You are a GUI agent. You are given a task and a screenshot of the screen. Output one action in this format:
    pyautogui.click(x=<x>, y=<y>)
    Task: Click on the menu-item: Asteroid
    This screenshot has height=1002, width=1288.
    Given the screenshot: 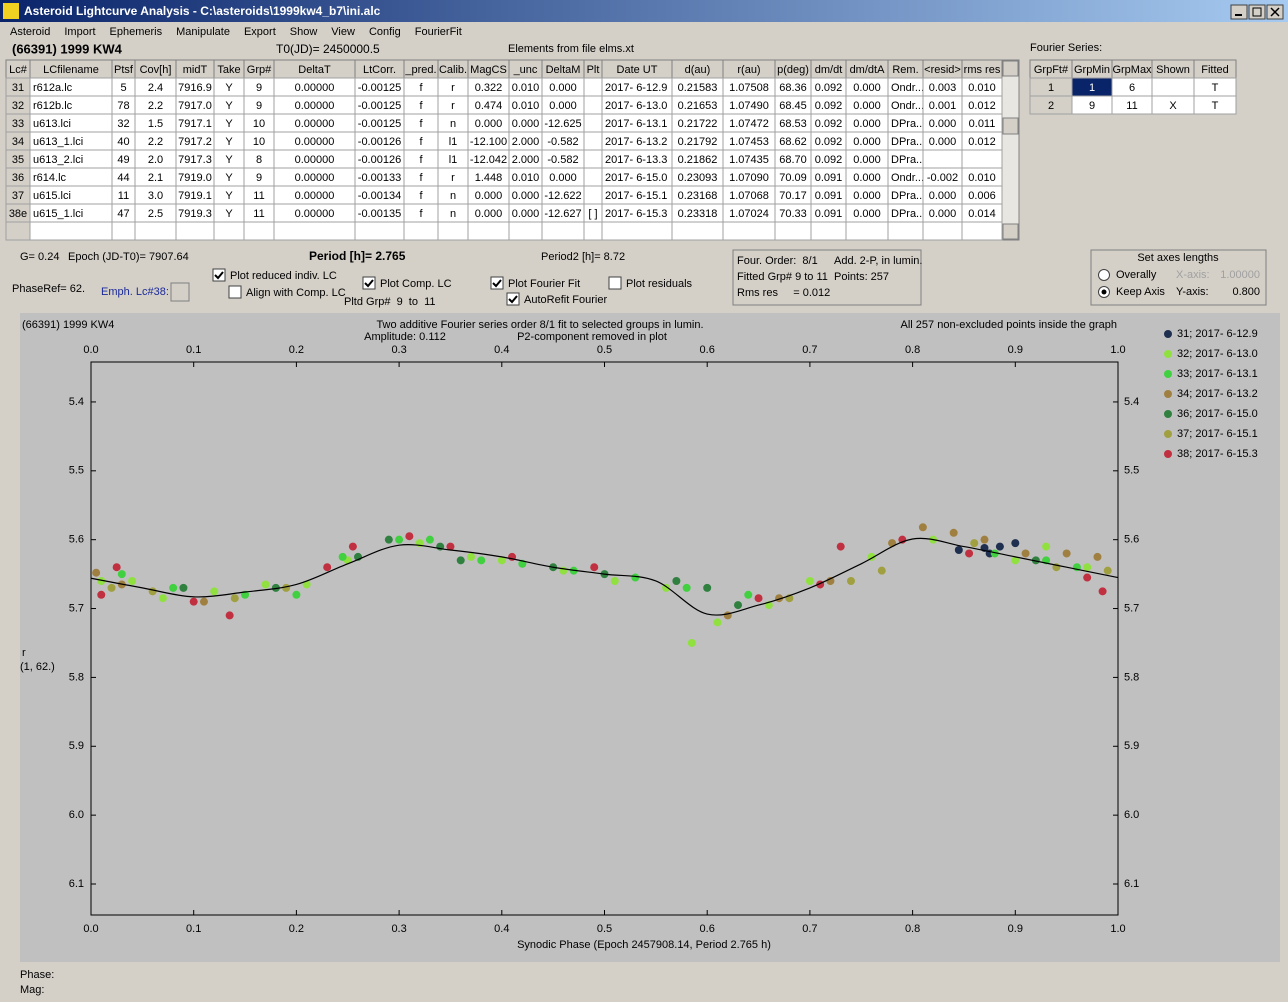 What is the action you would take?
    pyautogui.click(x=30, y=32)
    